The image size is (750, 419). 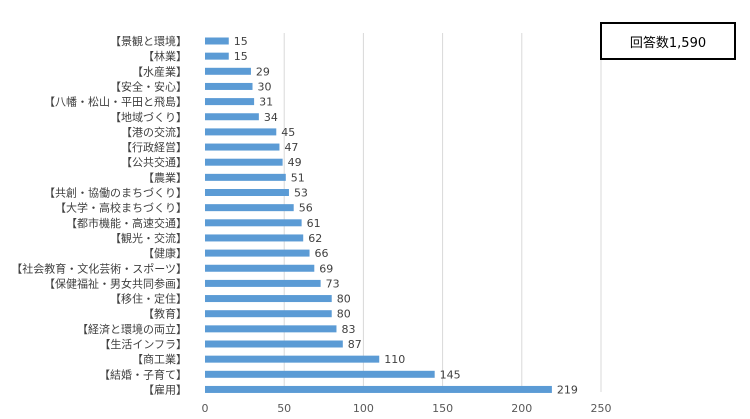 What do you see at coordinates (165, 314) in the screenshot?
I see `category-label: 【教育】` at bounding box center [165, 314].